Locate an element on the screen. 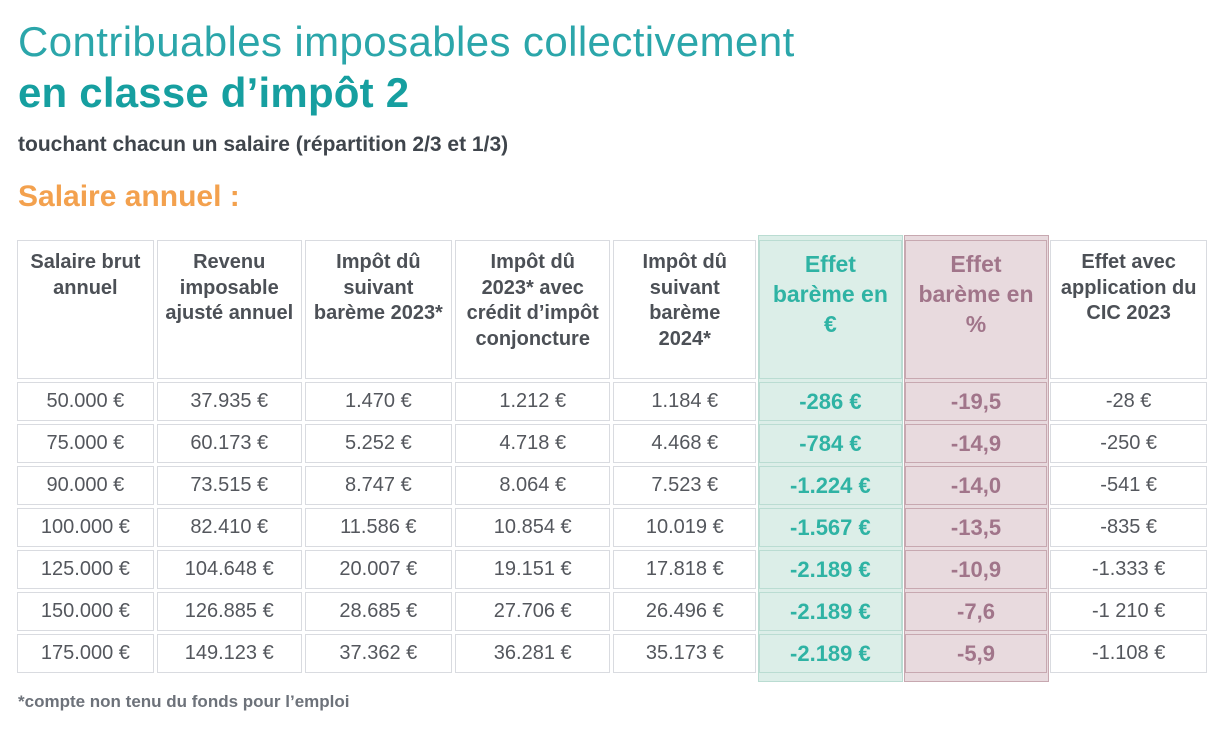  column-header-1: Revenu imposable ajusté annuel is located at coordinates (229, 310).